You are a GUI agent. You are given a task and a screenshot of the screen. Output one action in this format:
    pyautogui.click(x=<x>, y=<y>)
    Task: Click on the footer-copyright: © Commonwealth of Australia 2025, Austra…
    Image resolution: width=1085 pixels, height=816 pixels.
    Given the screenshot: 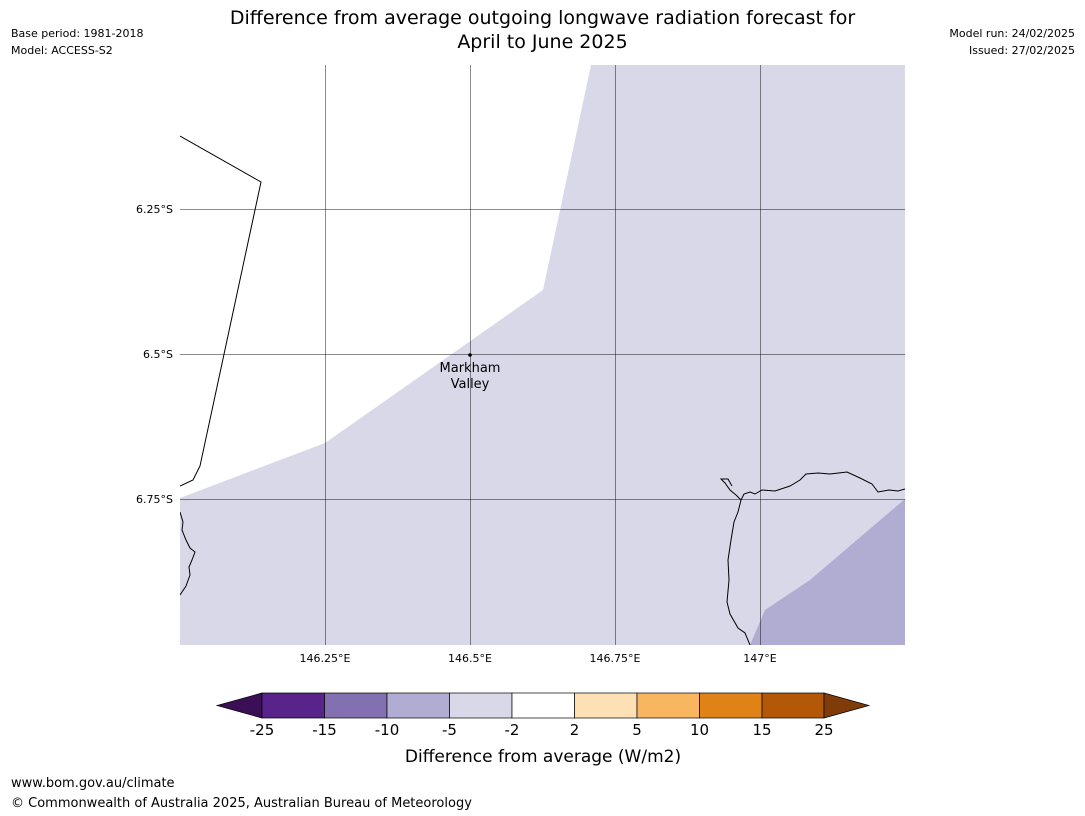 What is the action you would take?
    pyautogui.click(x=241, y=803)
    